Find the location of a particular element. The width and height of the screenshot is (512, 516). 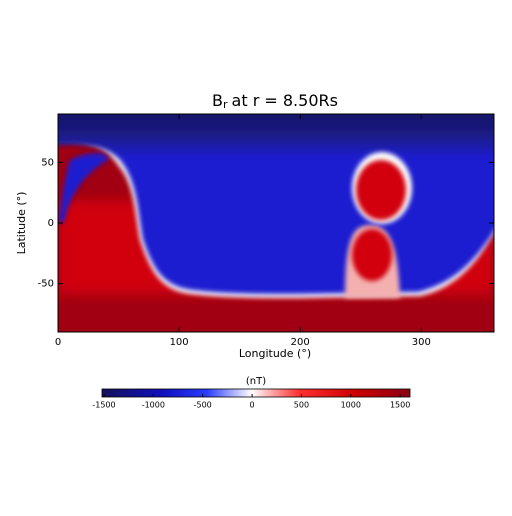

x-tick-label: 100 is located at coordinates (179, 342).